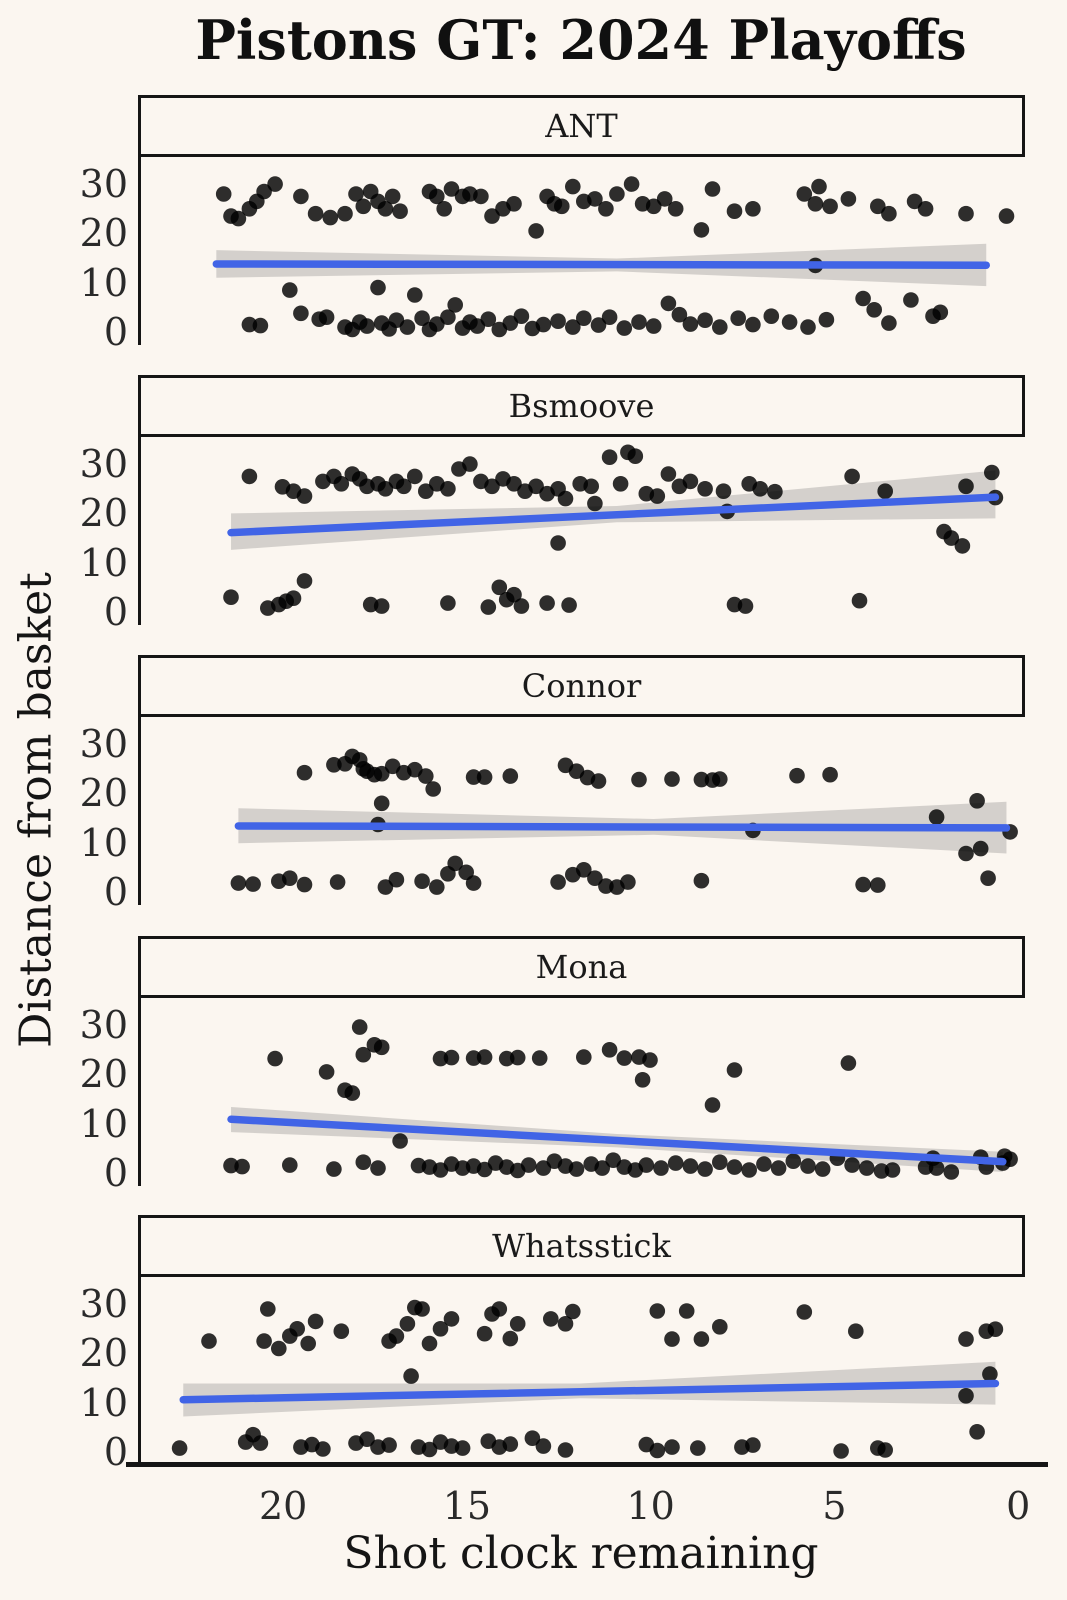  What do you see at coordinates (581, 811) in the screenshot?
I see `facet-panel-connor` at bounding box center [581, 811].